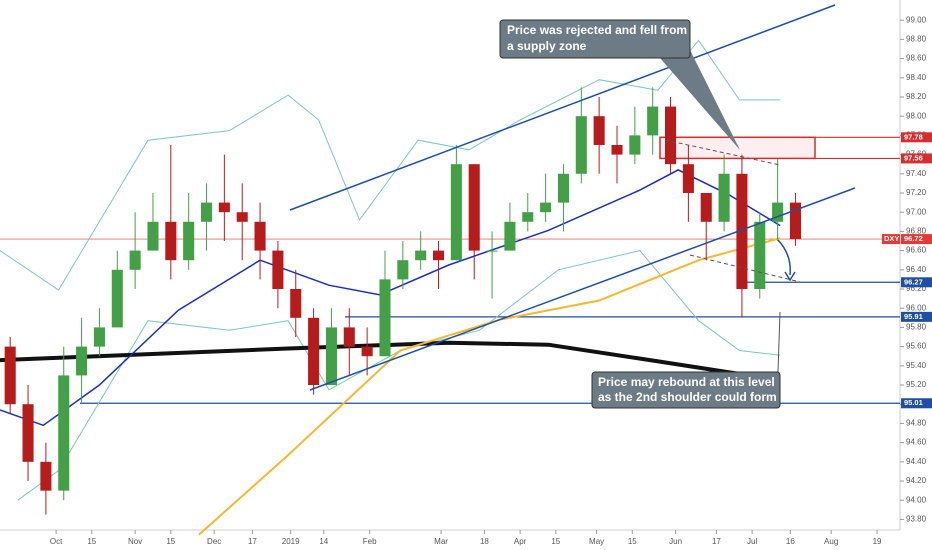 The width and height of the screenshot is (932, 550). Describe the element at coordinates (135, 541) in the screenshot. I see `x-tick-label: Nov` at that location.